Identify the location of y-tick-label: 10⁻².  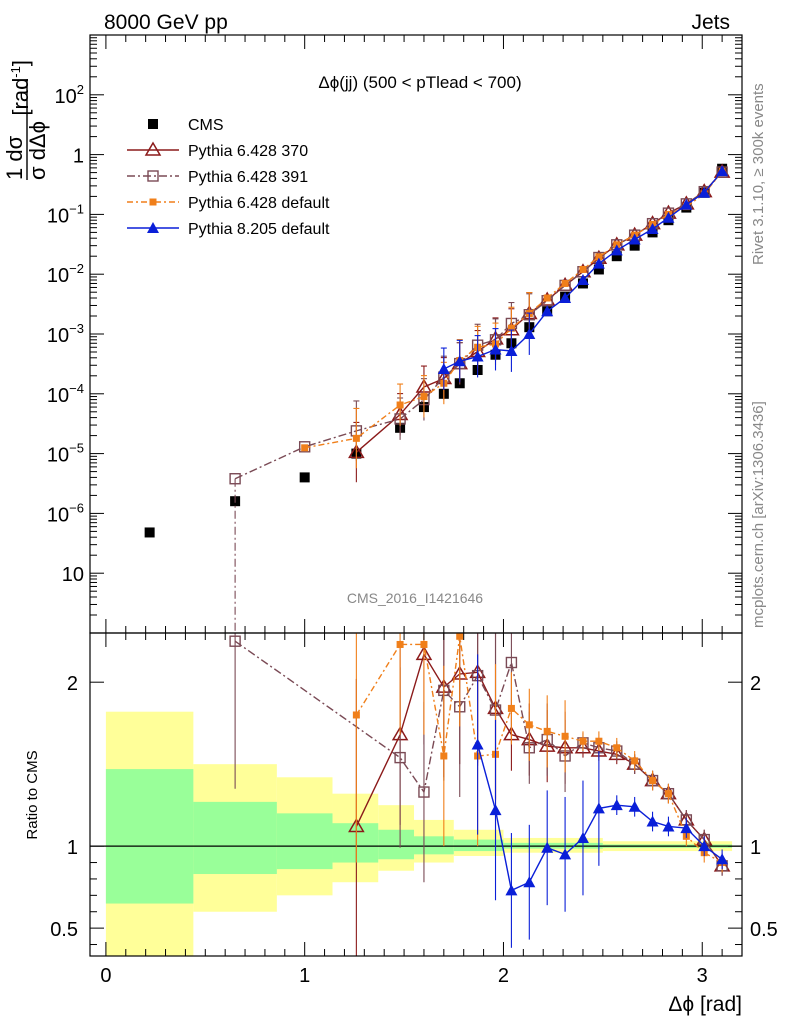
(65, 274).